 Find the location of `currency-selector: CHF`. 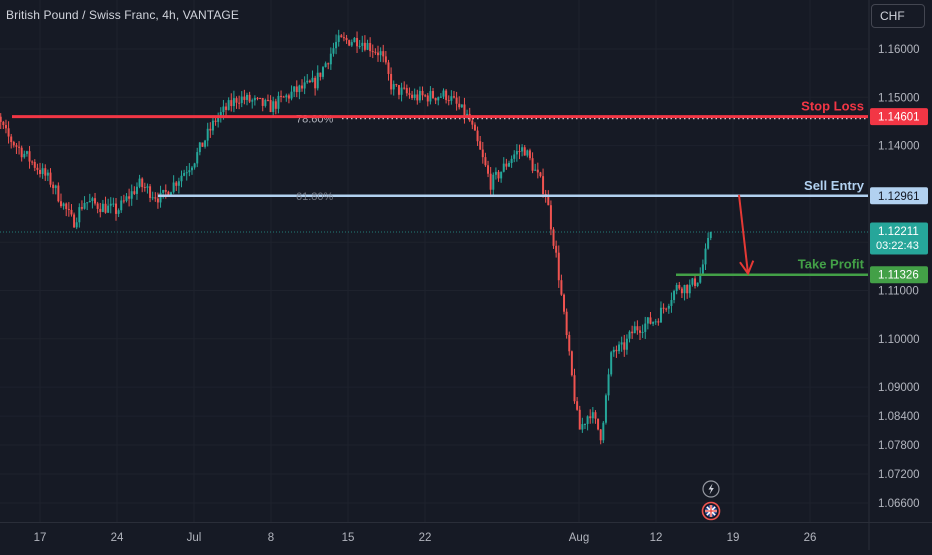

currency-selector: CHF is located at coordinates (898, 16).